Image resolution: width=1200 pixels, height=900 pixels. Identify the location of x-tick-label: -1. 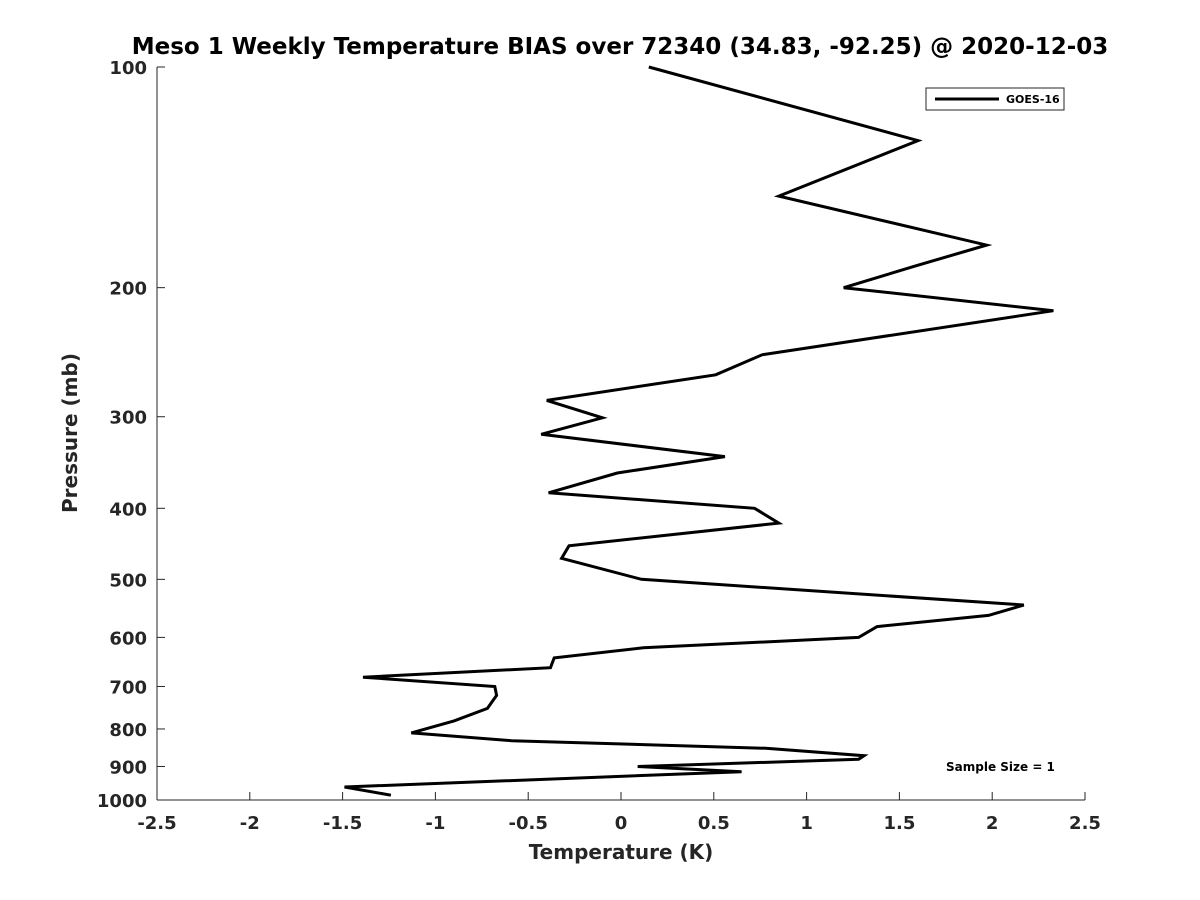
(435, 823).